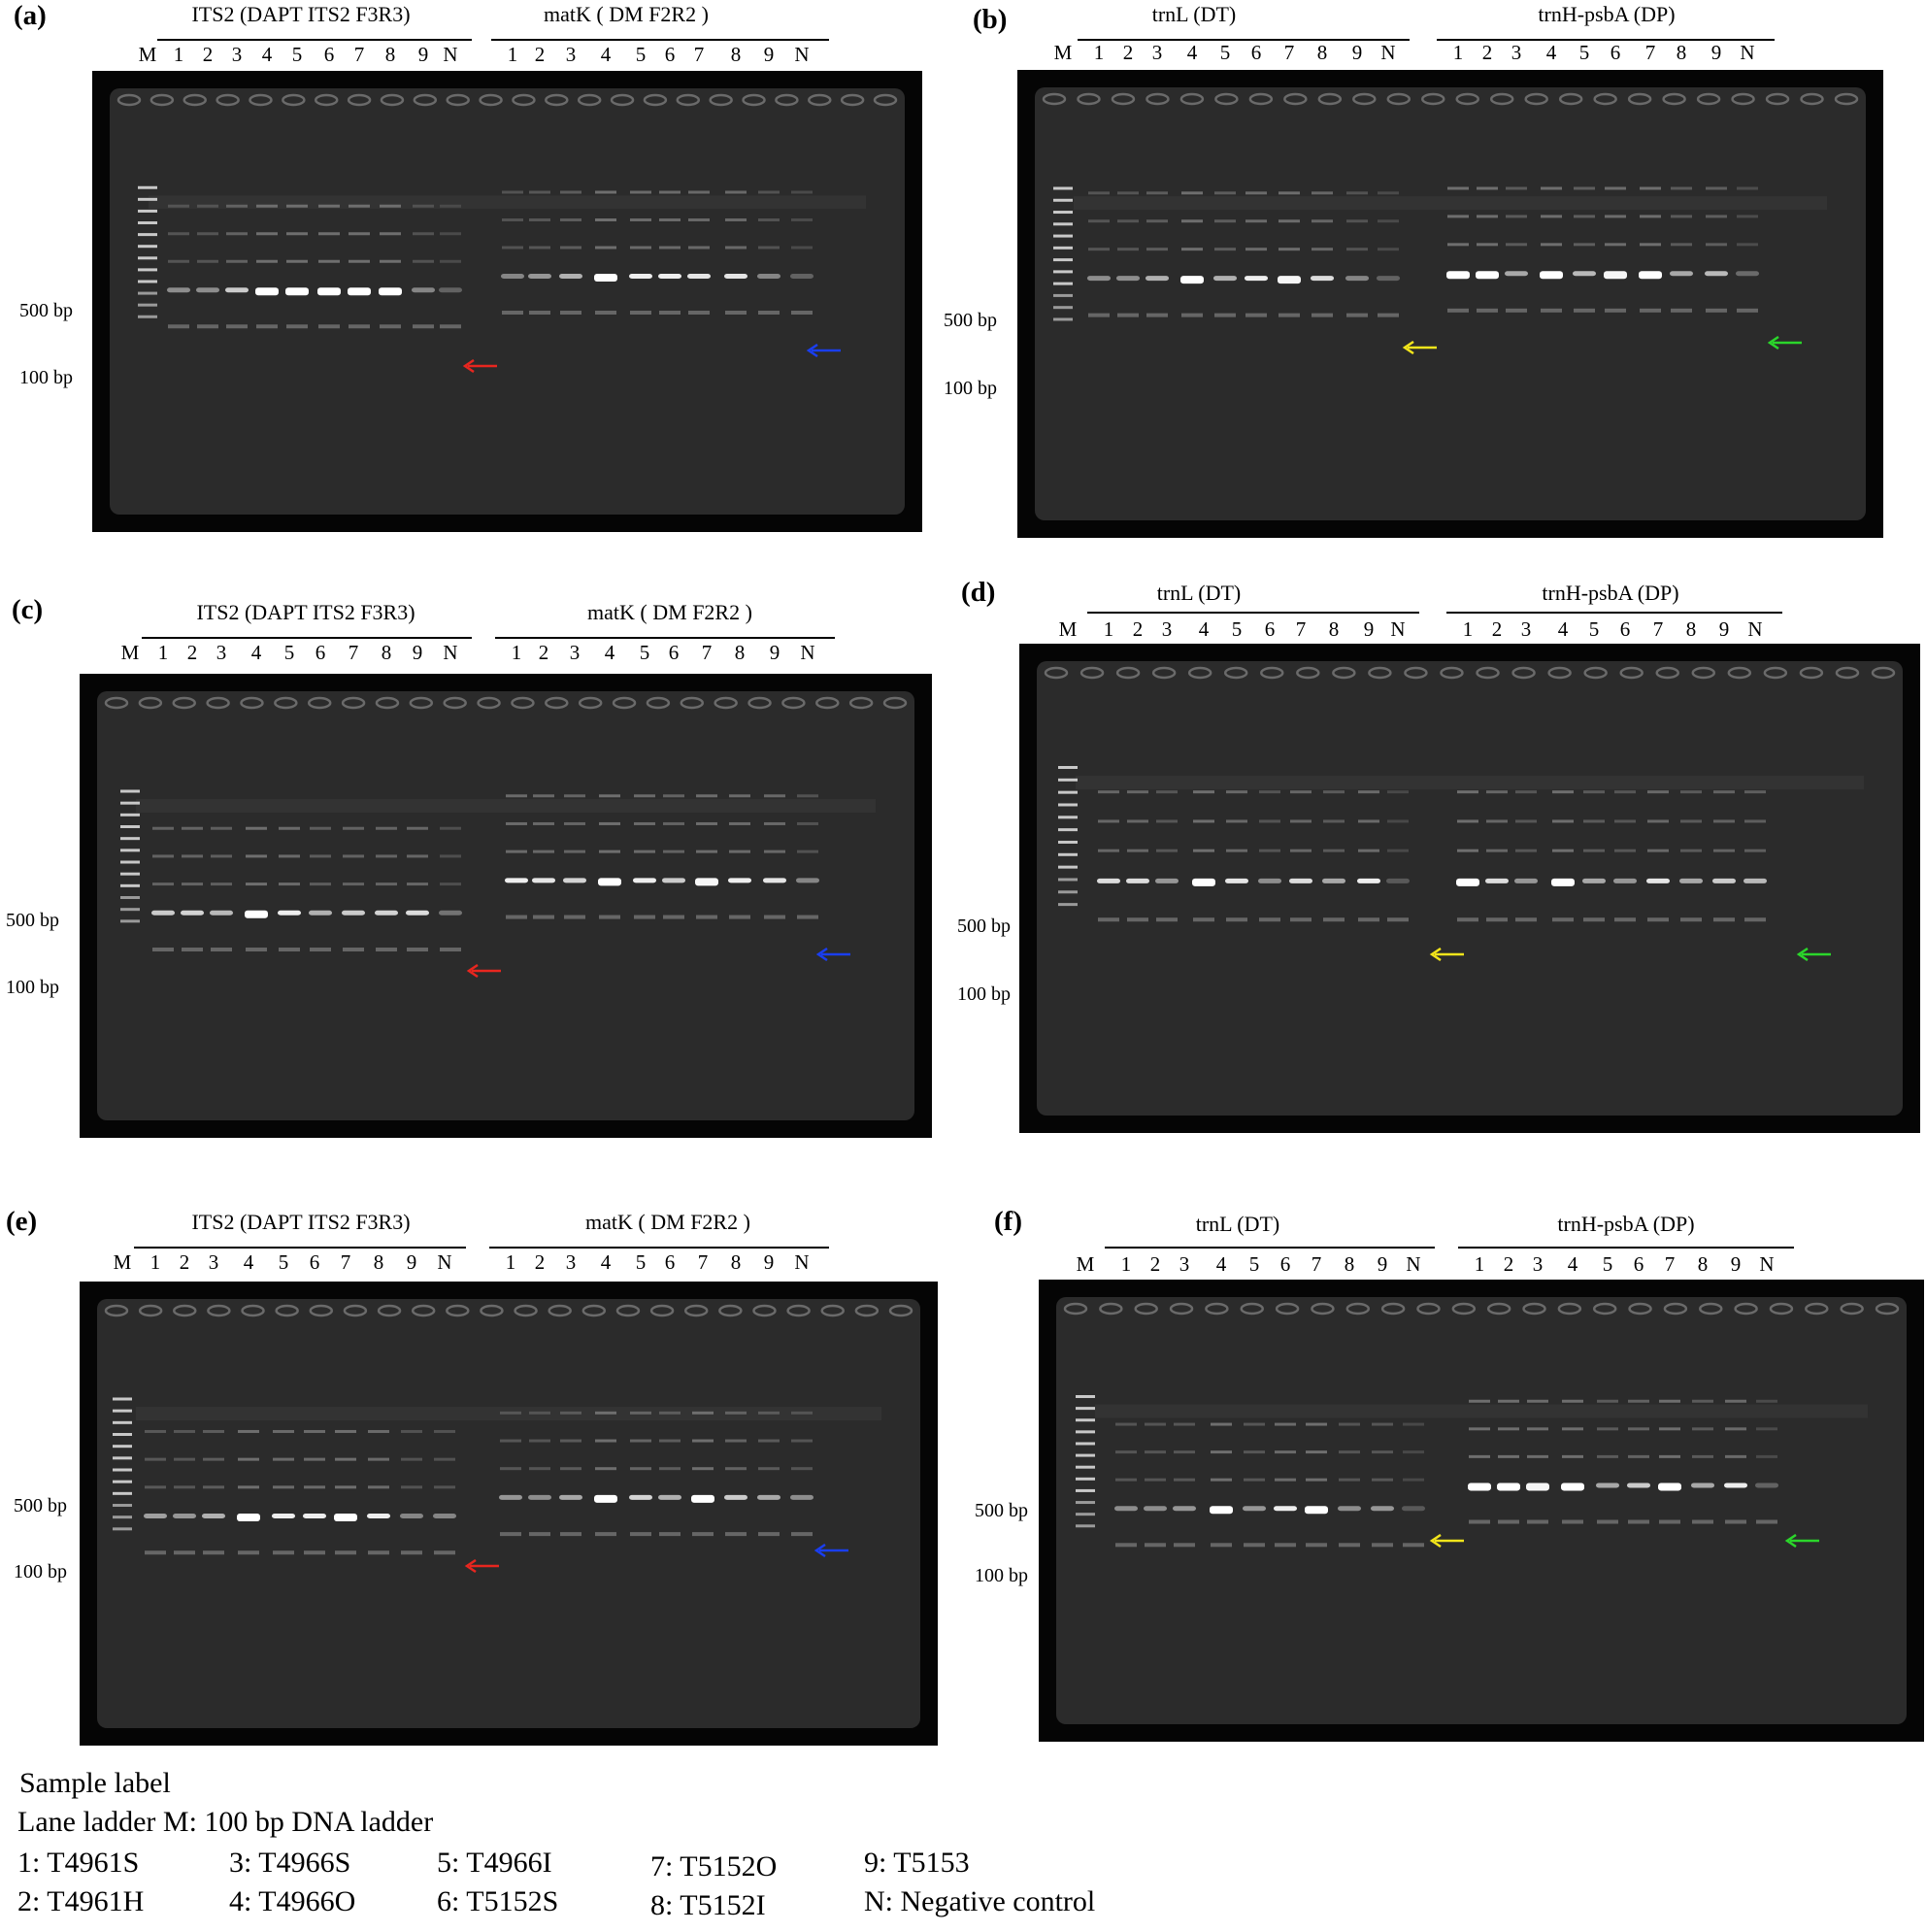 The image size is (1926, 1932). Describe the element at coordinates (516, 652) in the screenshot. I see `lane-label: 1` at that location.